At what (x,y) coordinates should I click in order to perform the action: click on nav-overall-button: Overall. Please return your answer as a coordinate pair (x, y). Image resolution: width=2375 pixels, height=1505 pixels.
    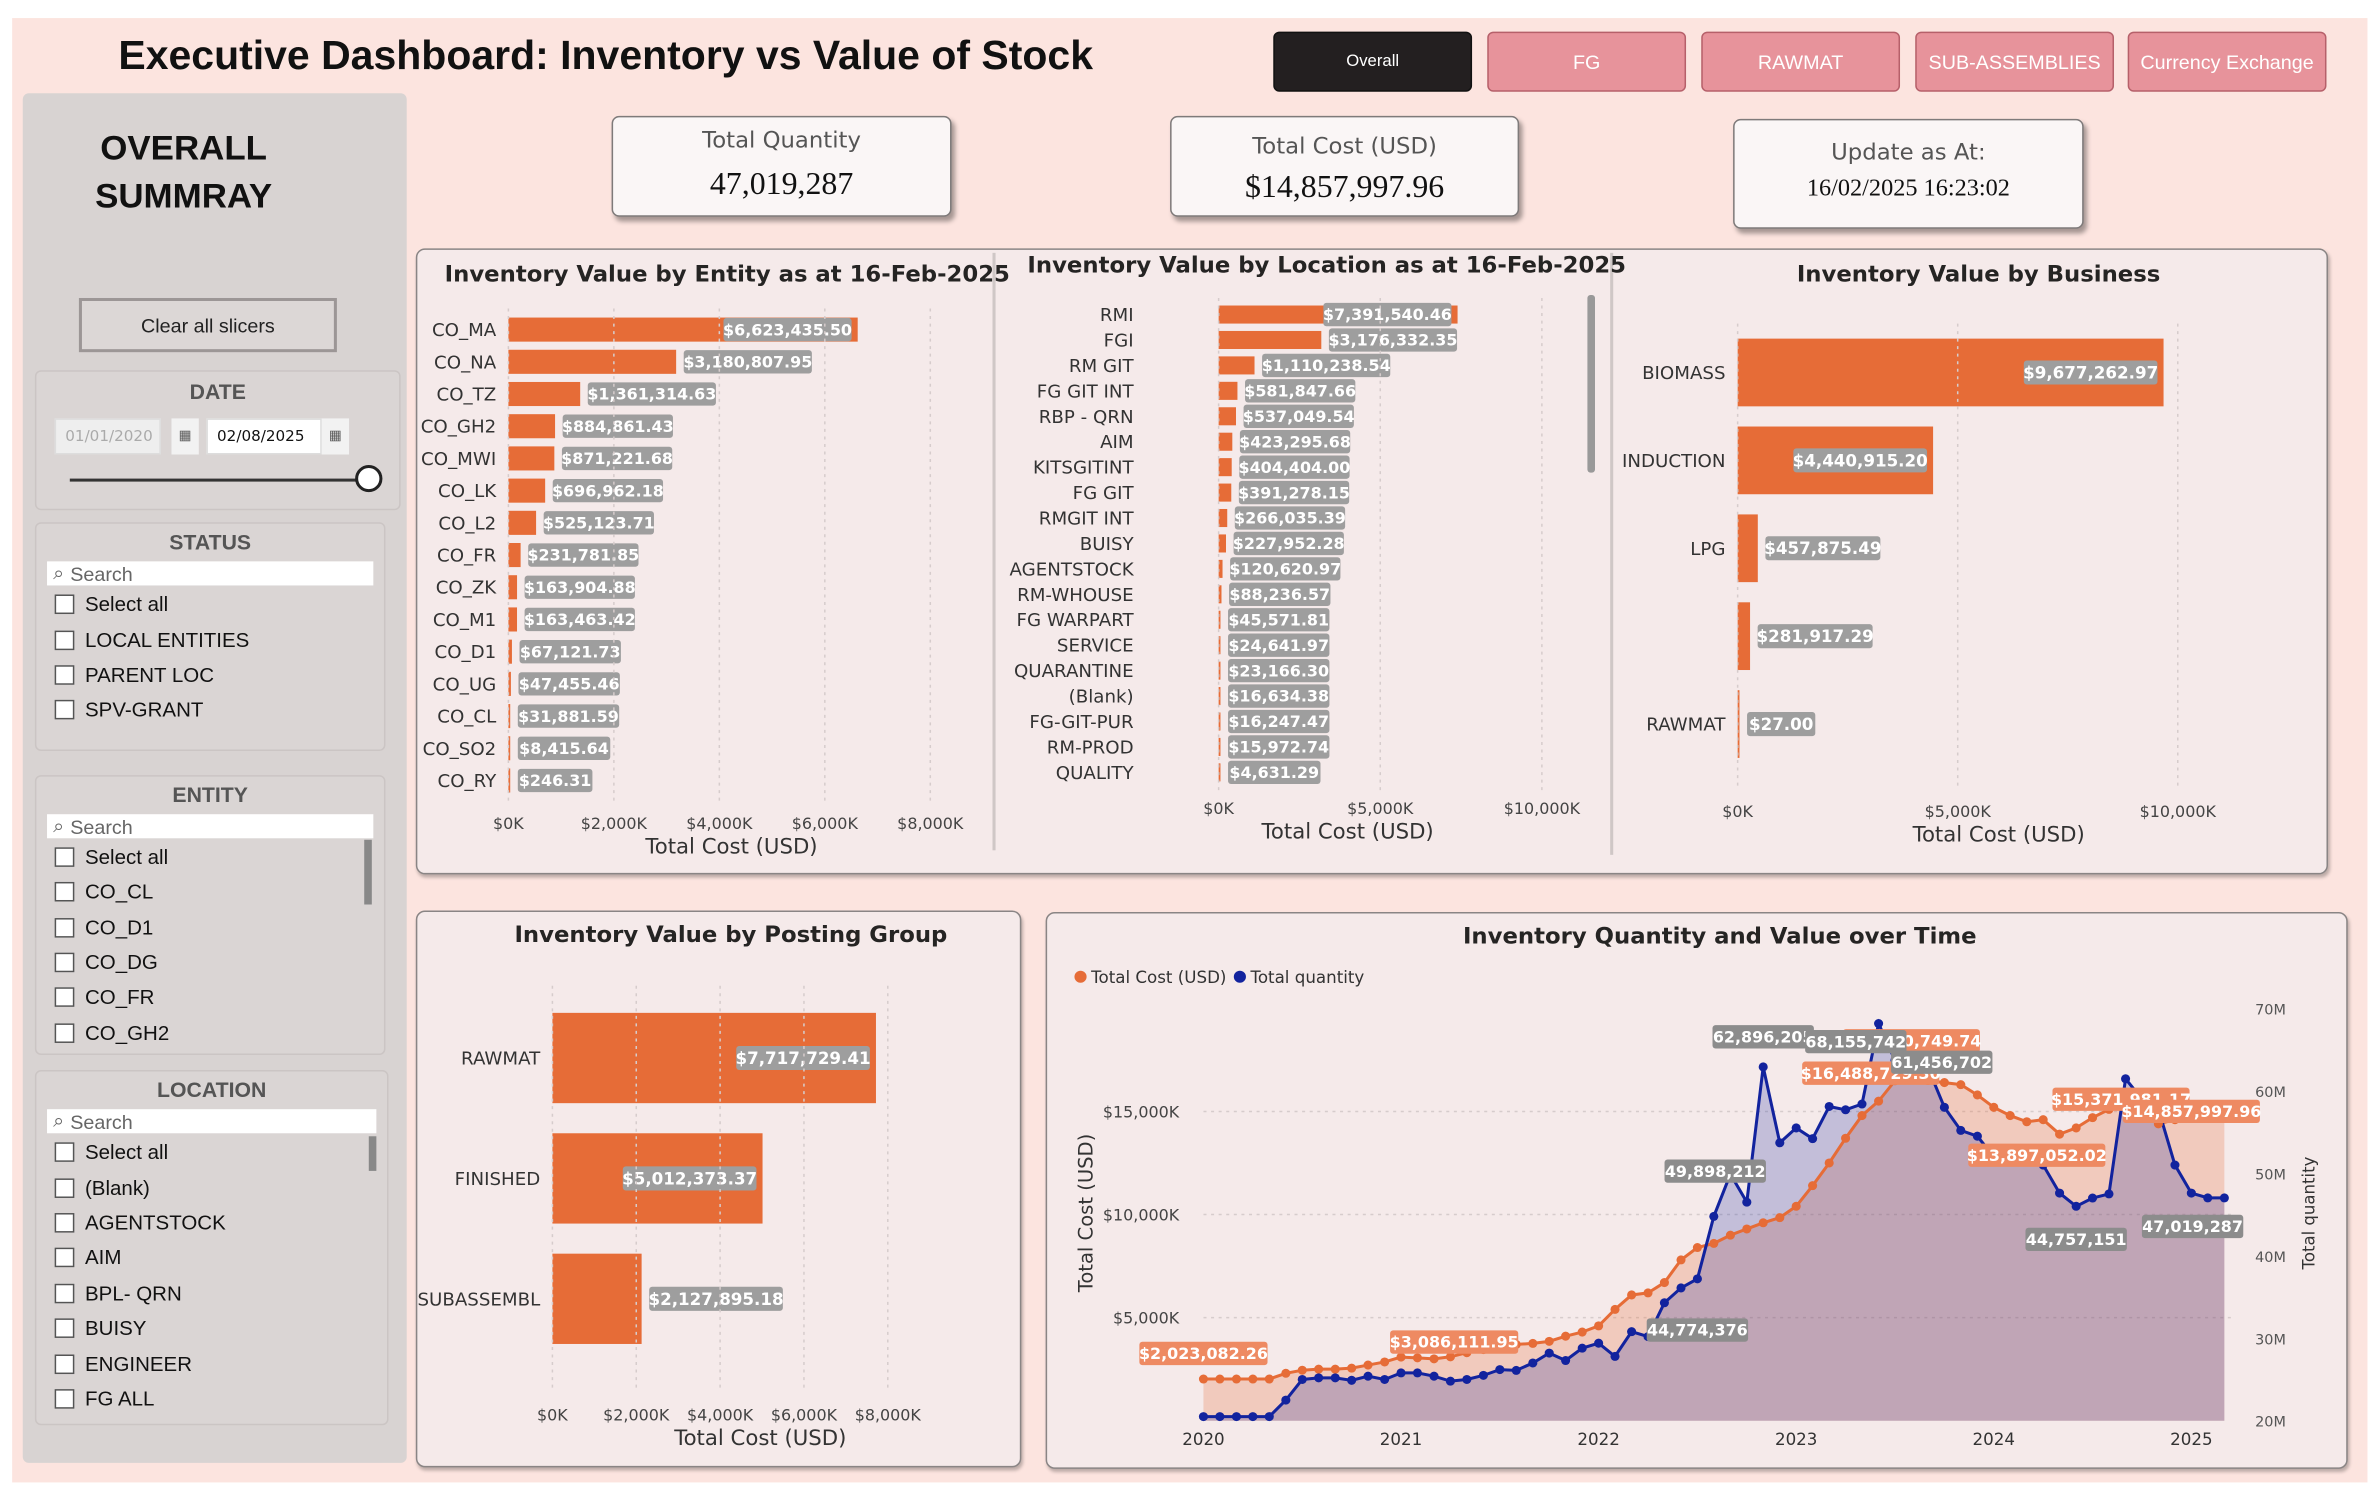
    Looking at the image, I should click on (1373, 61).